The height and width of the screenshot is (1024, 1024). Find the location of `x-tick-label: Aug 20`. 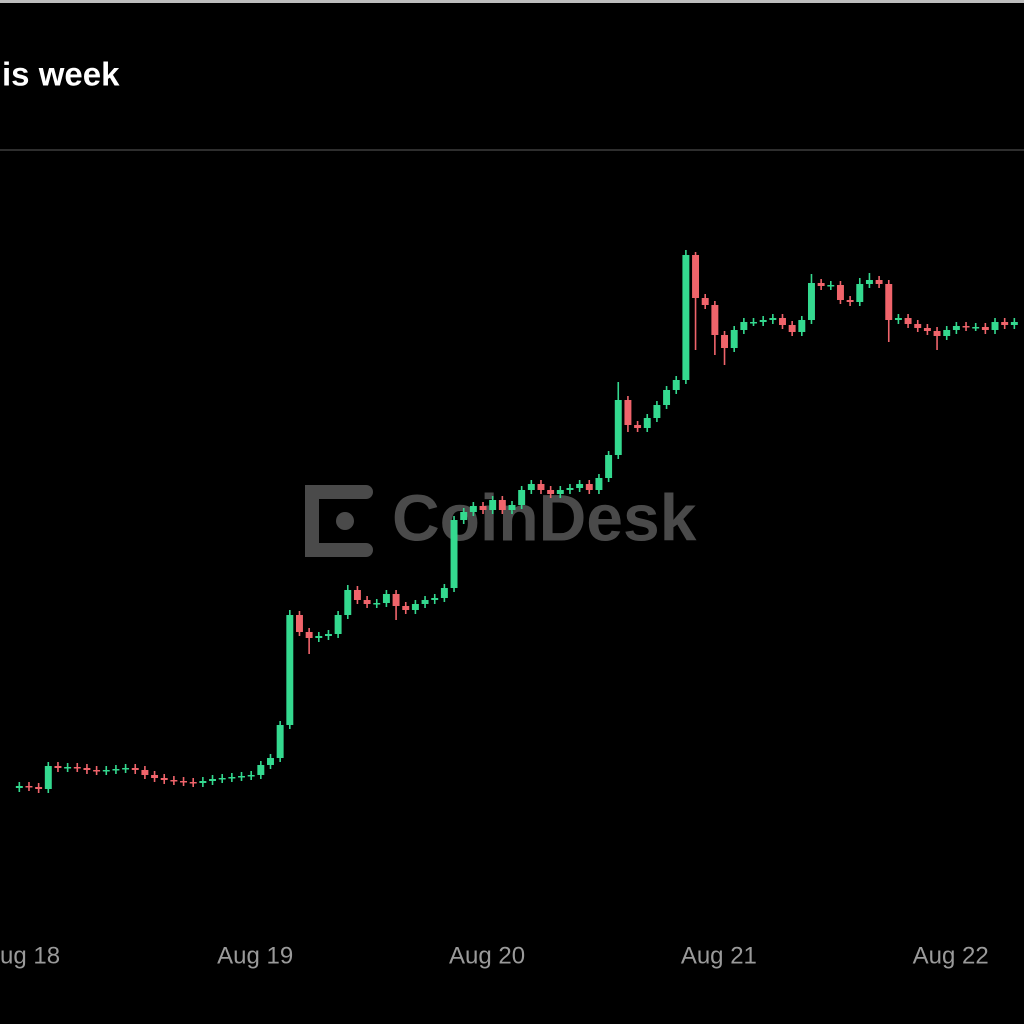

x-tick-label: Aug 20 is located at coordinates (487, 955).